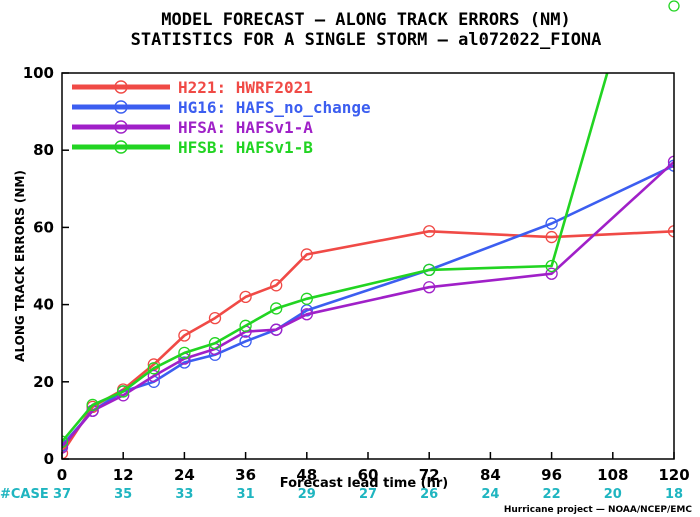  I want to click on case-count: 22, so click(552, 494).